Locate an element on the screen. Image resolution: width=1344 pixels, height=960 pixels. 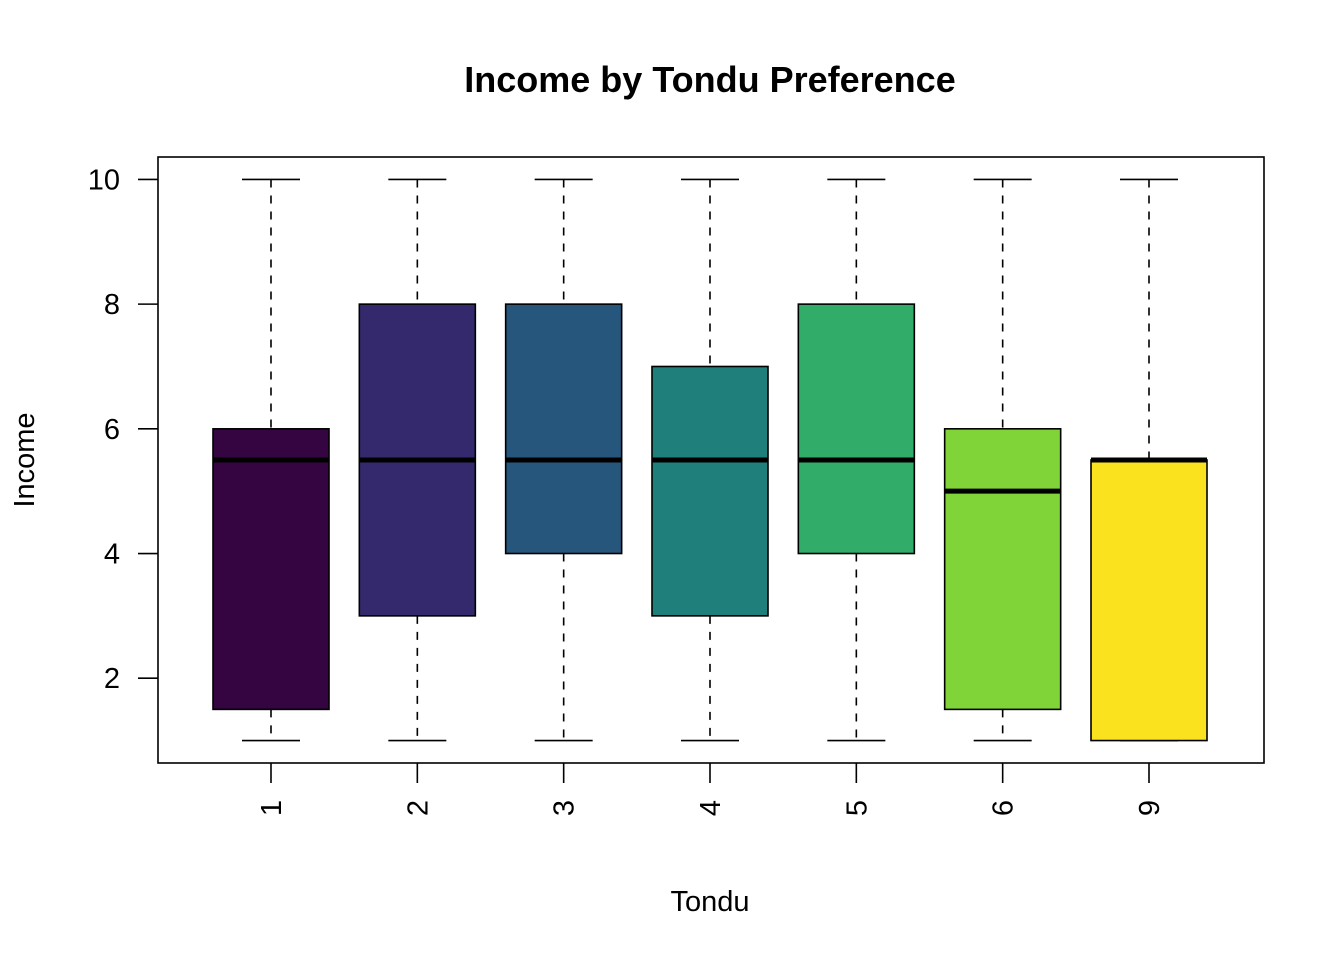
y-tick-label: 4 is located at coordinates (112, 555).